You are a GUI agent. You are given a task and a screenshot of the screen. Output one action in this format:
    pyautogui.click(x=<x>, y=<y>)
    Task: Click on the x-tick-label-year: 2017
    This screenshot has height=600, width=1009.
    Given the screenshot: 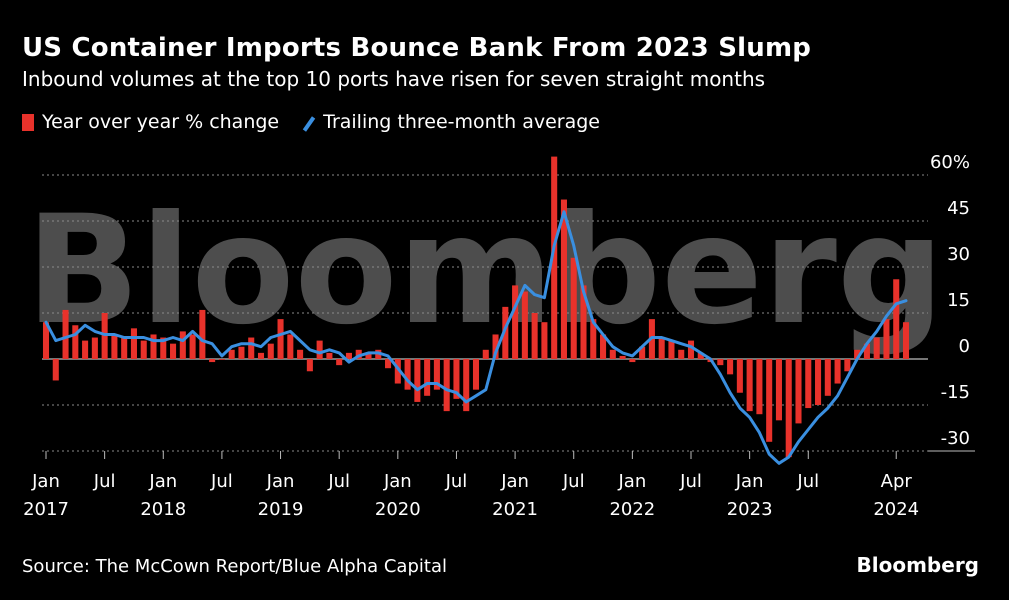 What is the action you would take?
    pyautogui.click(x=46, y=509)
    